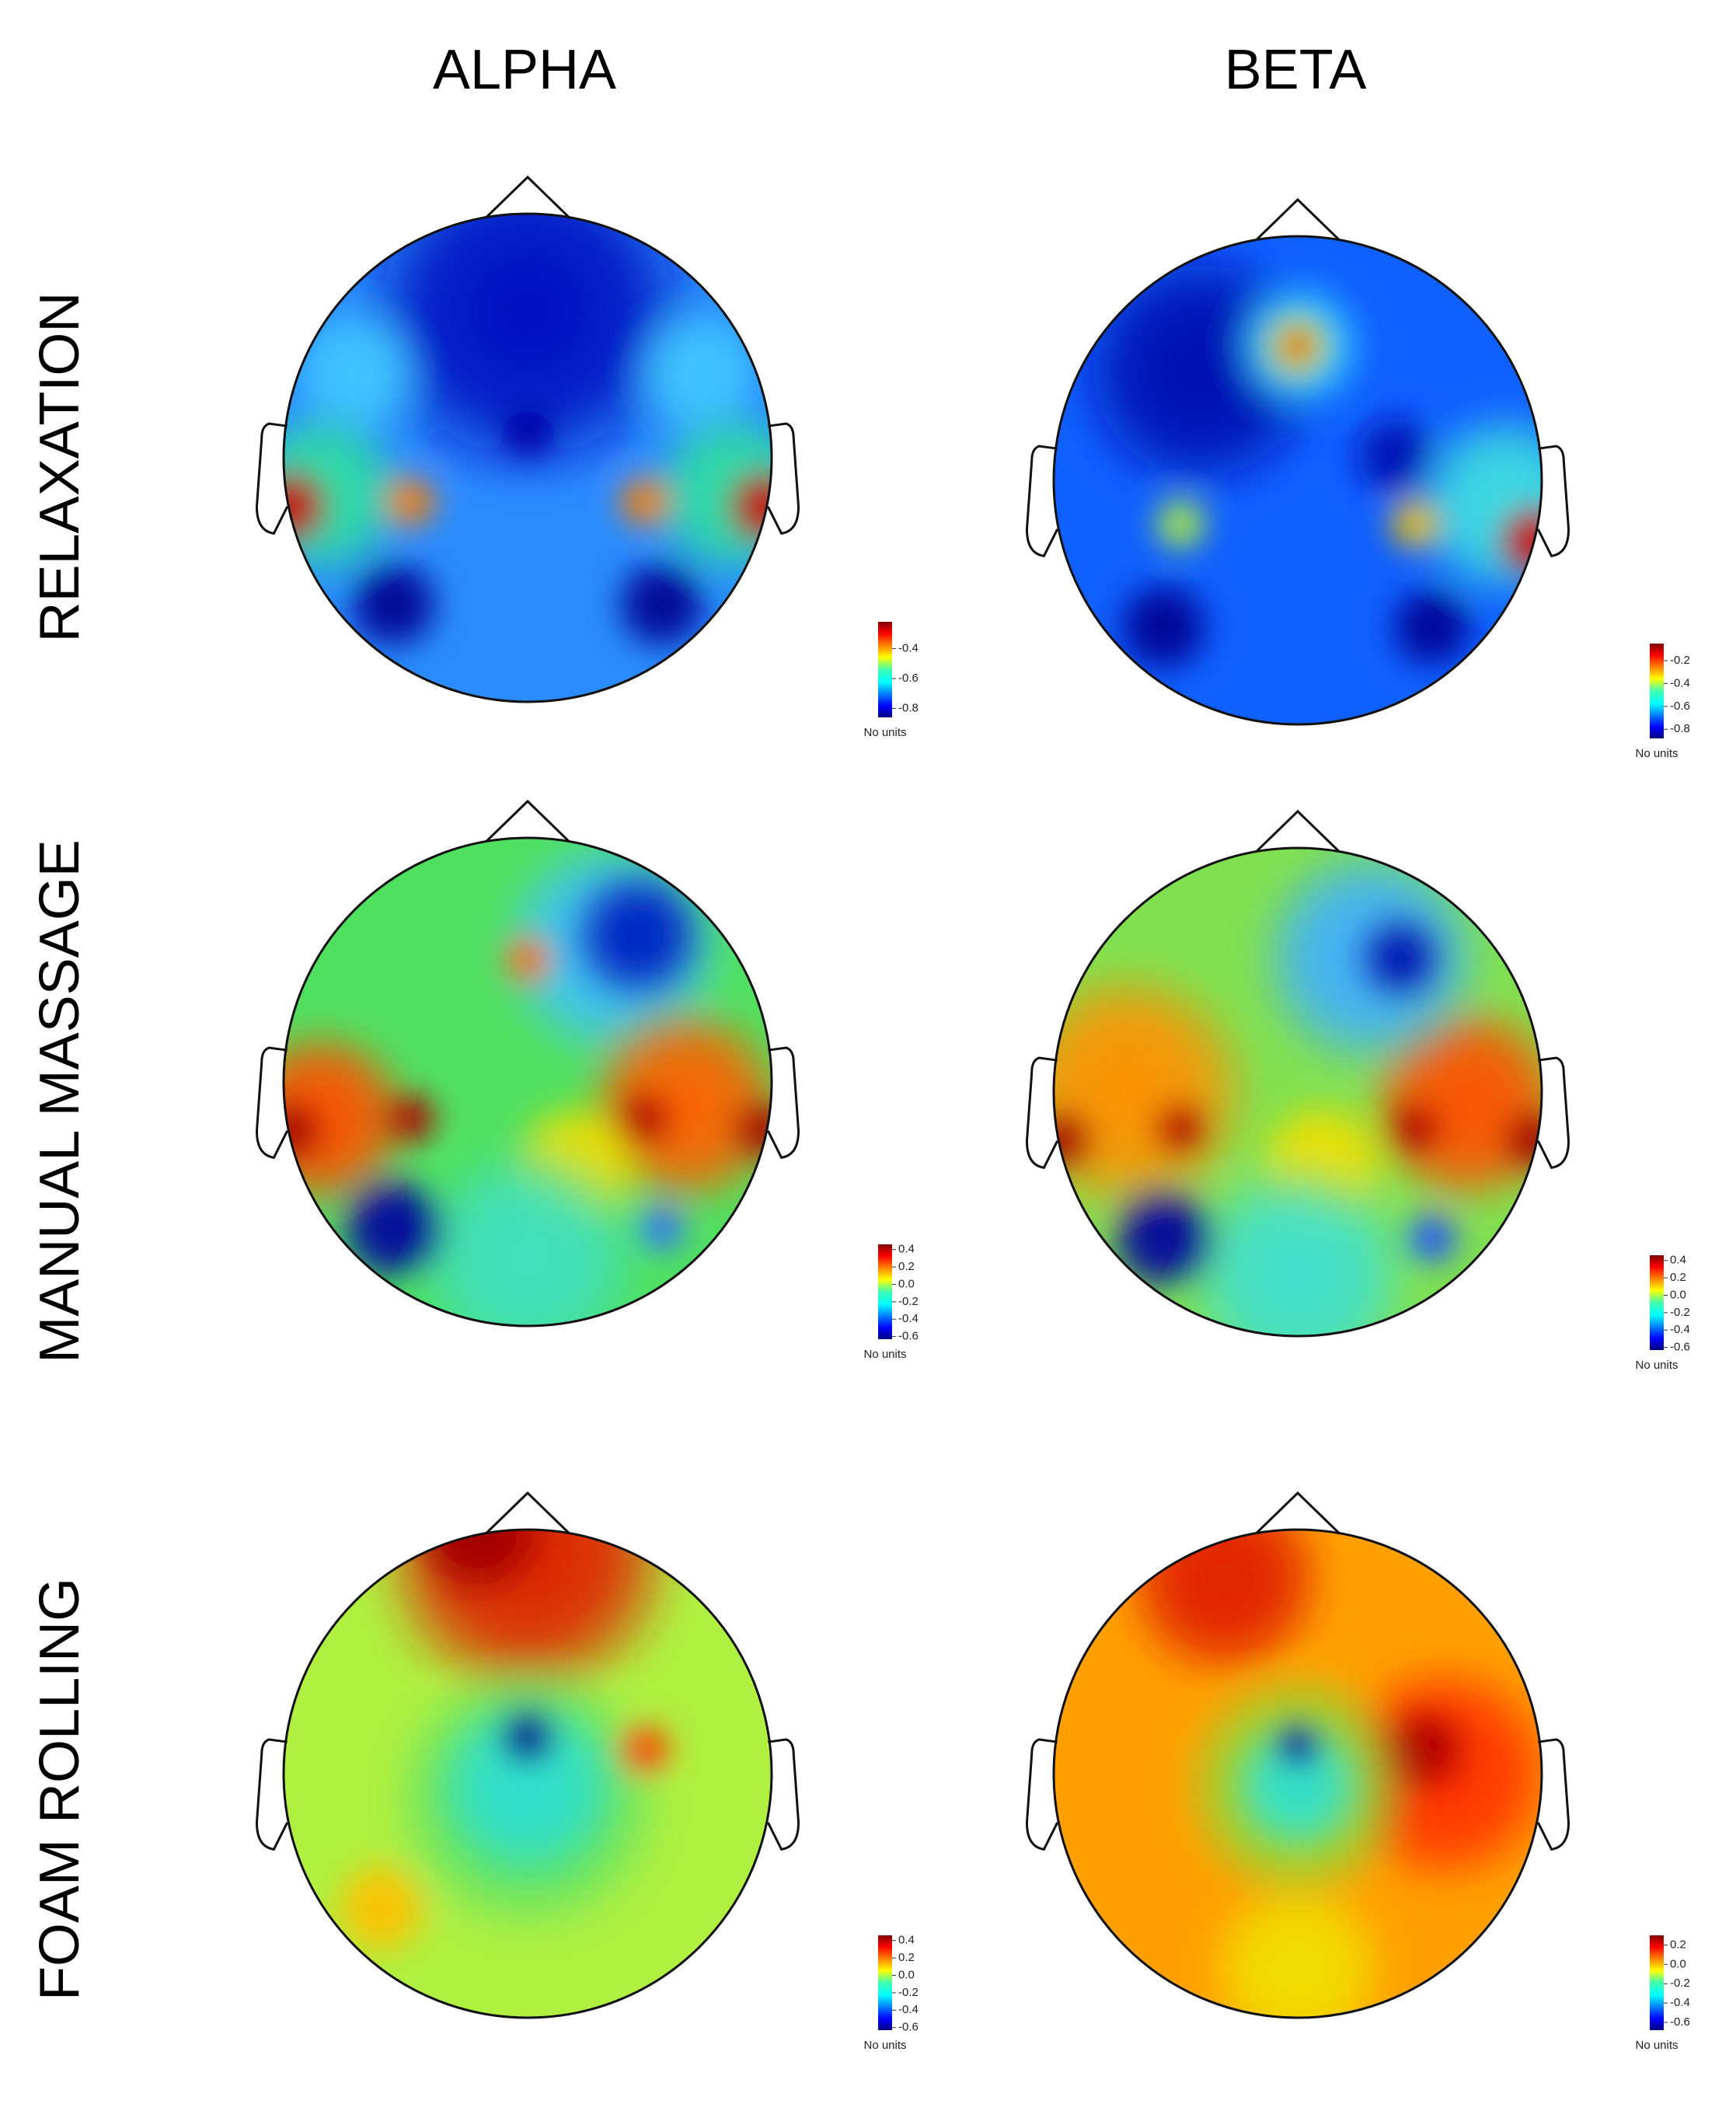  I want to click on row-label: RELAXATION, so click(60, 468).